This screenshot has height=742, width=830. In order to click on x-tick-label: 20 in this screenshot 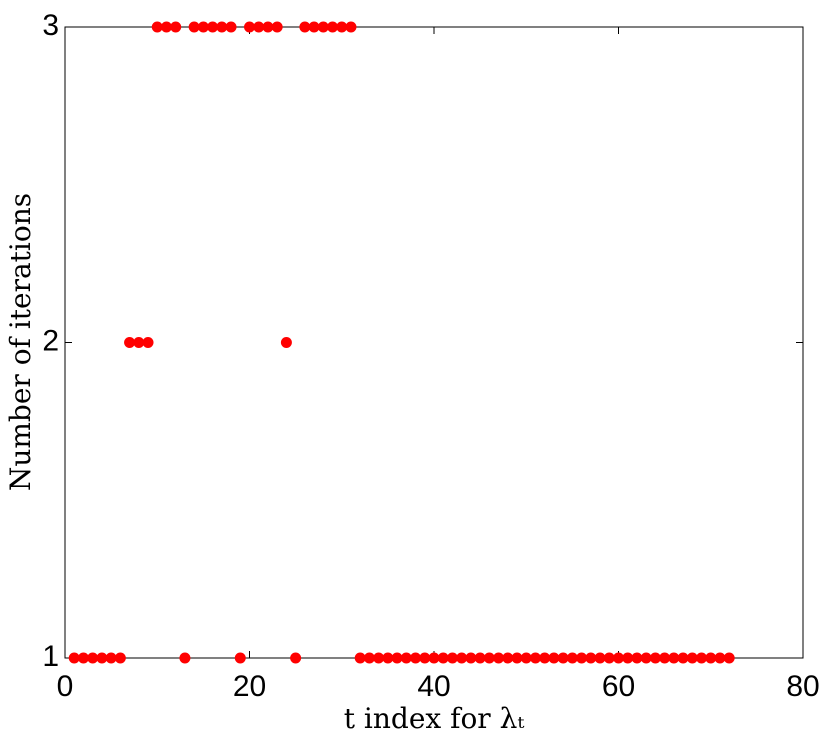, I will do `click(249, 686)`.